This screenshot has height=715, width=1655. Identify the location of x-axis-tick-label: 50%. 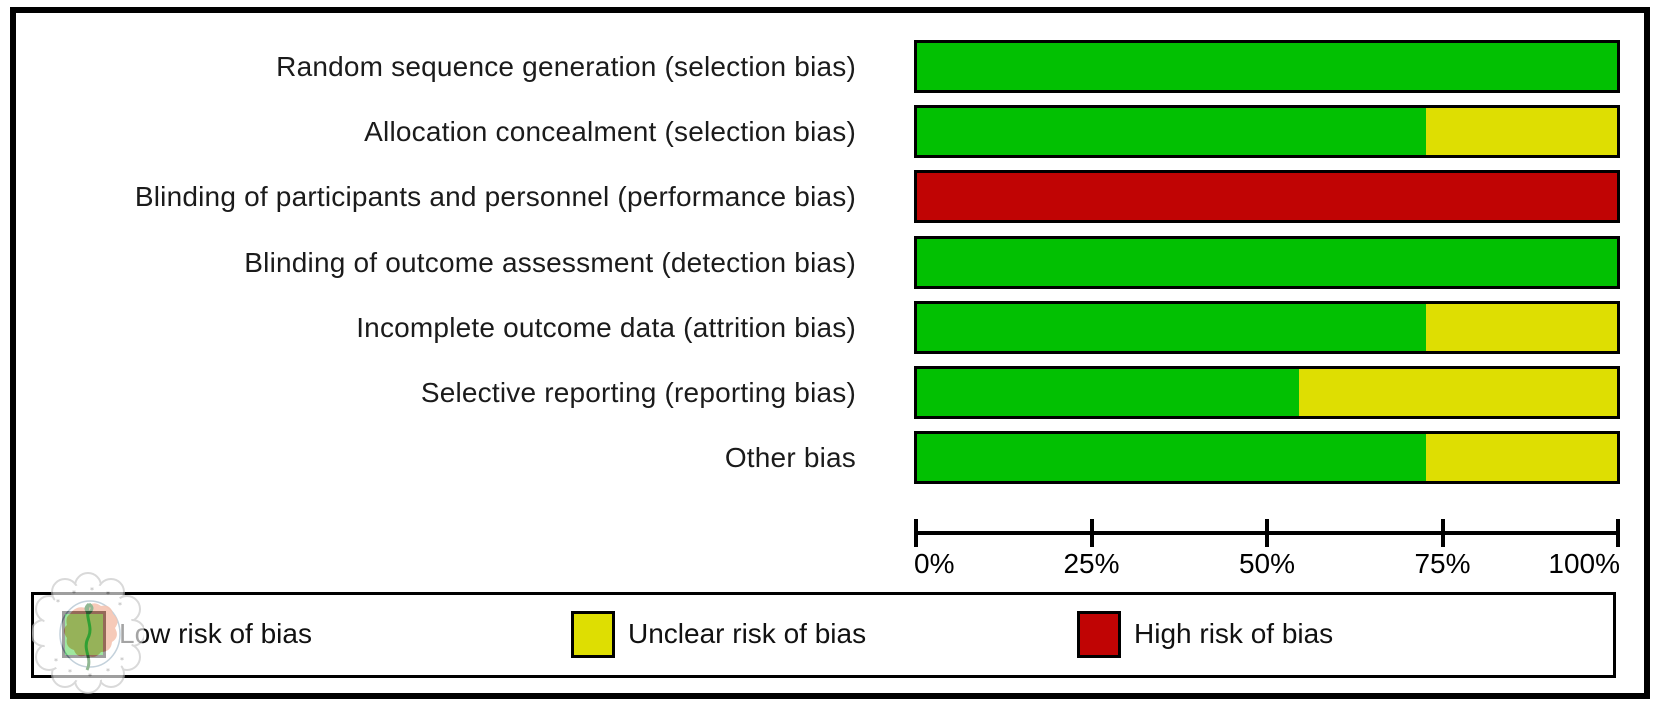
(1267, 563).